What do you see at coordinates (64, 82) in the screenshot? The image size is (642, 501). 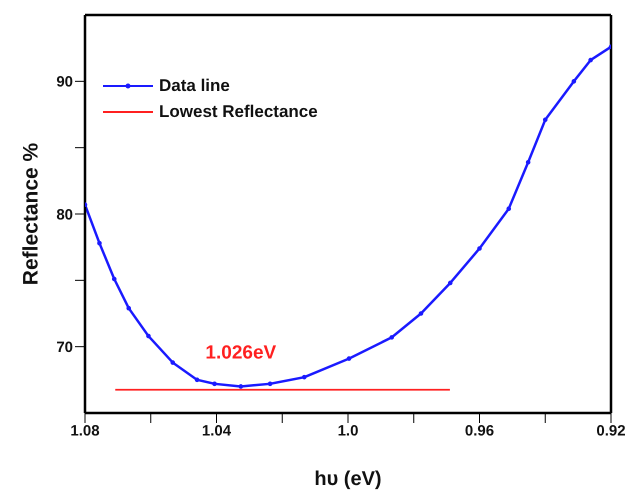 I see `y-tick-label: 90` at bounding box center [64, 82].